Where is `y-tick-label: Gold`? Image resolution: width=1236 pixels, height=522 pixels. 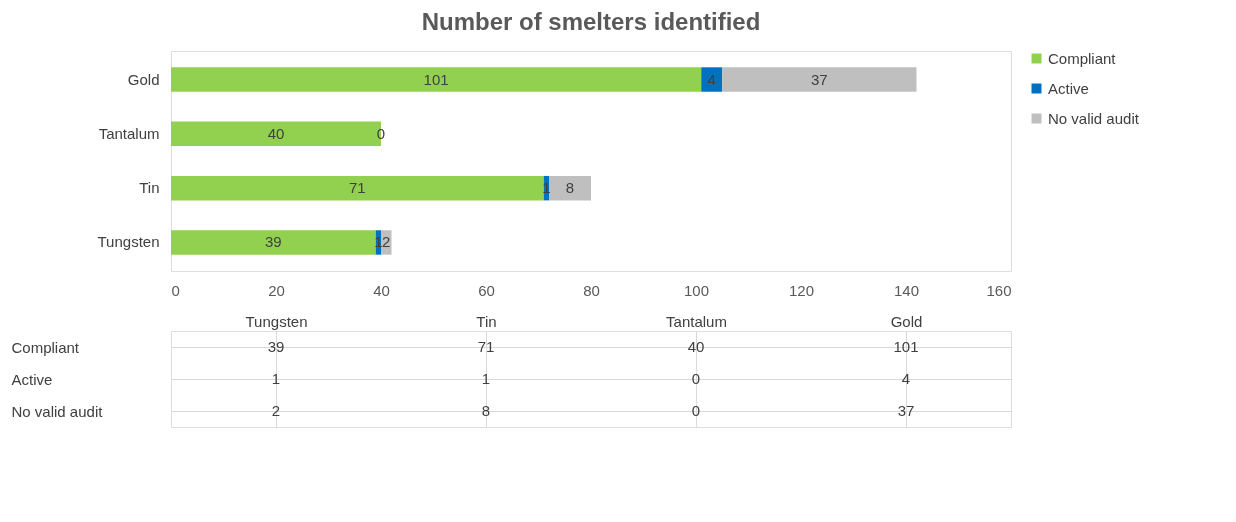
y-tick-label: Gold is located at coordinates (143, 79).